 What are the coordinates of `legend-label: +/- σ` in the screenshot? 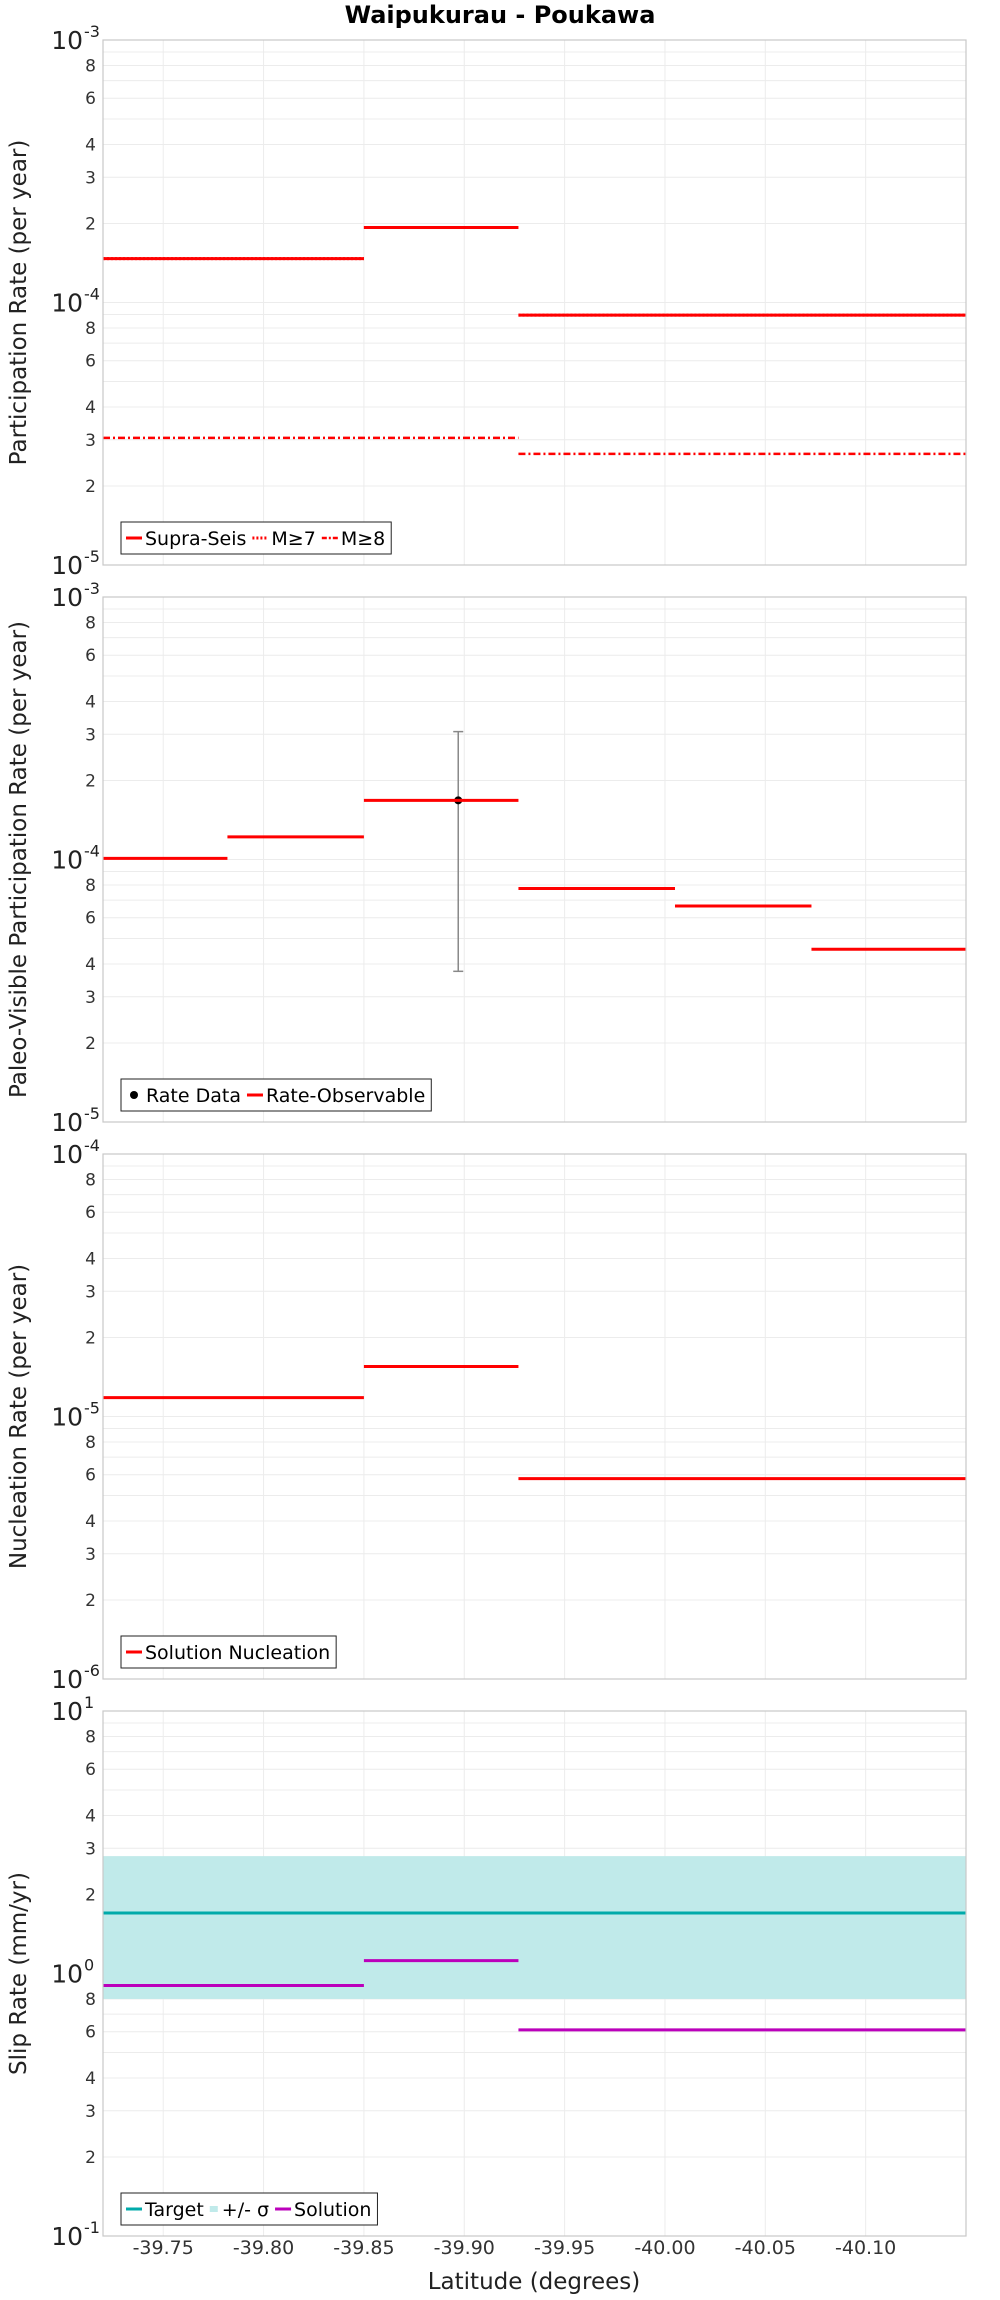 It's located at (245, 2210).